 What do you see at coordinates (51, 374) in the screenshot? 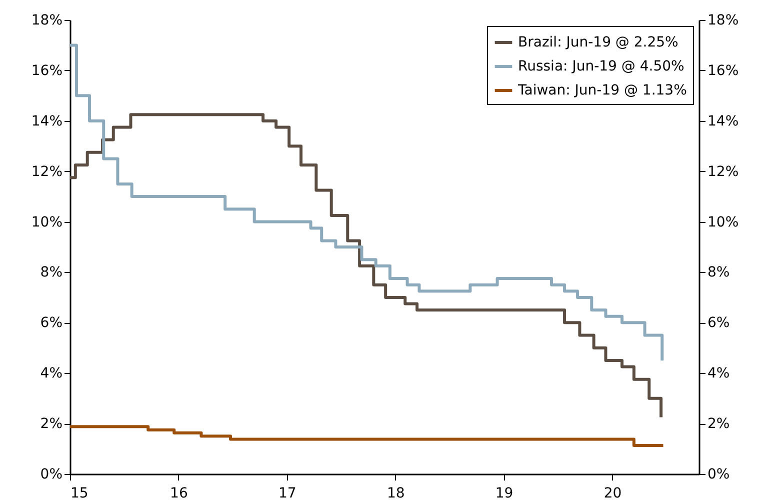
I see `y-tick-label: 4%` at bounding box center [51, 374].